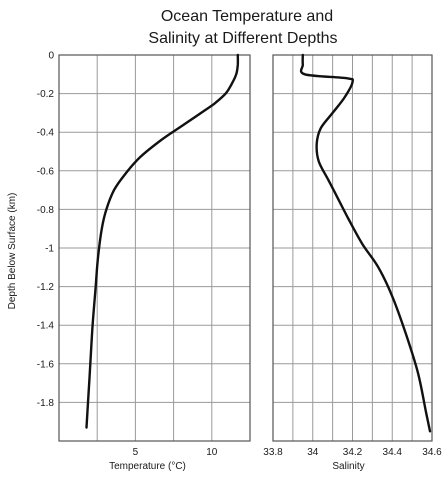  I want to click on x-axis-label: Salinity, so click(348, 466).